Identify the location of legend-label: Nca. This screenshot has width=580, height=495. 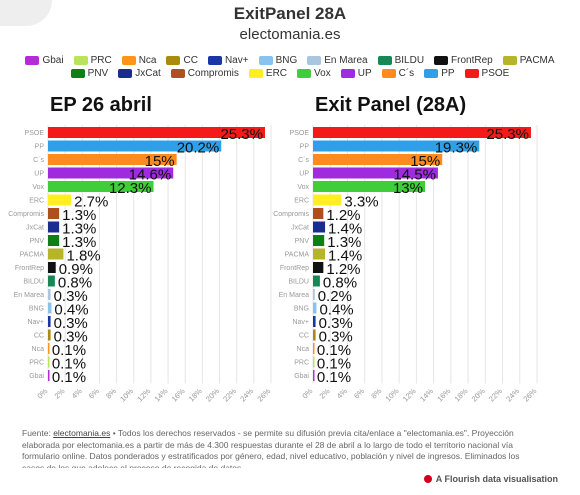
(147, 60).